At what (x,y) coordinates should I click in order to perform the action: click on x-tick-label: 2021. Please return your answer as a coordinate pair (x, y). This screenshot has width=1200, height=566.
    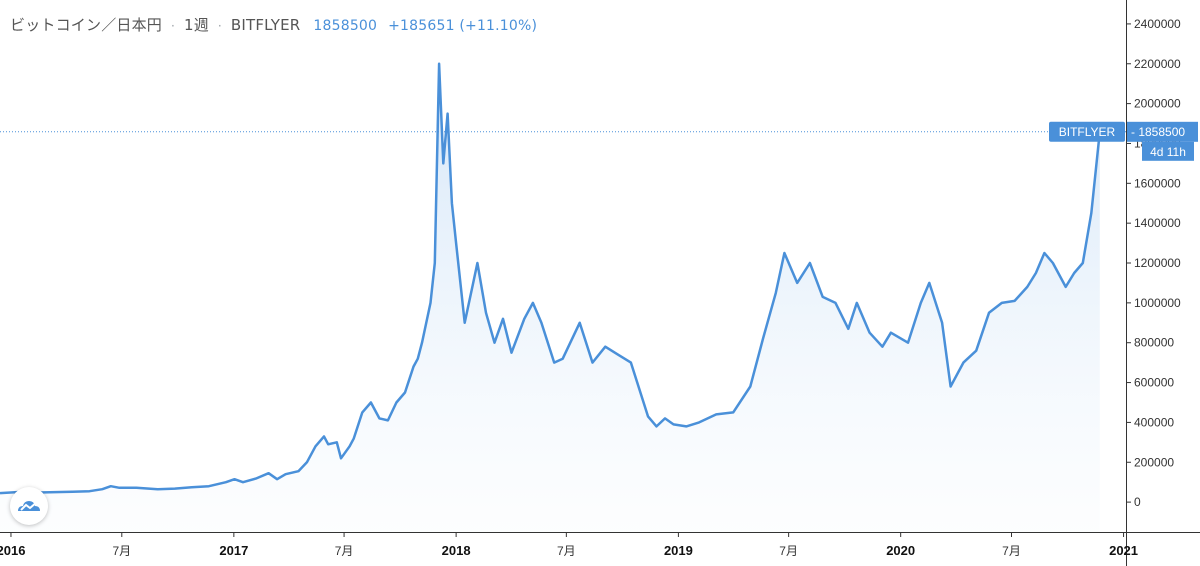
    Looking at the image, I should click on (1123, 550).